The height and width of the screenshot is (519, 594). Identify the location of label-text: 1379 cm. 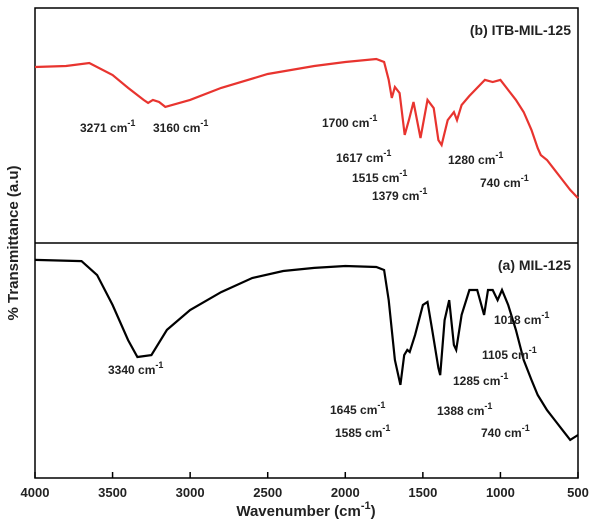
(395, 196).